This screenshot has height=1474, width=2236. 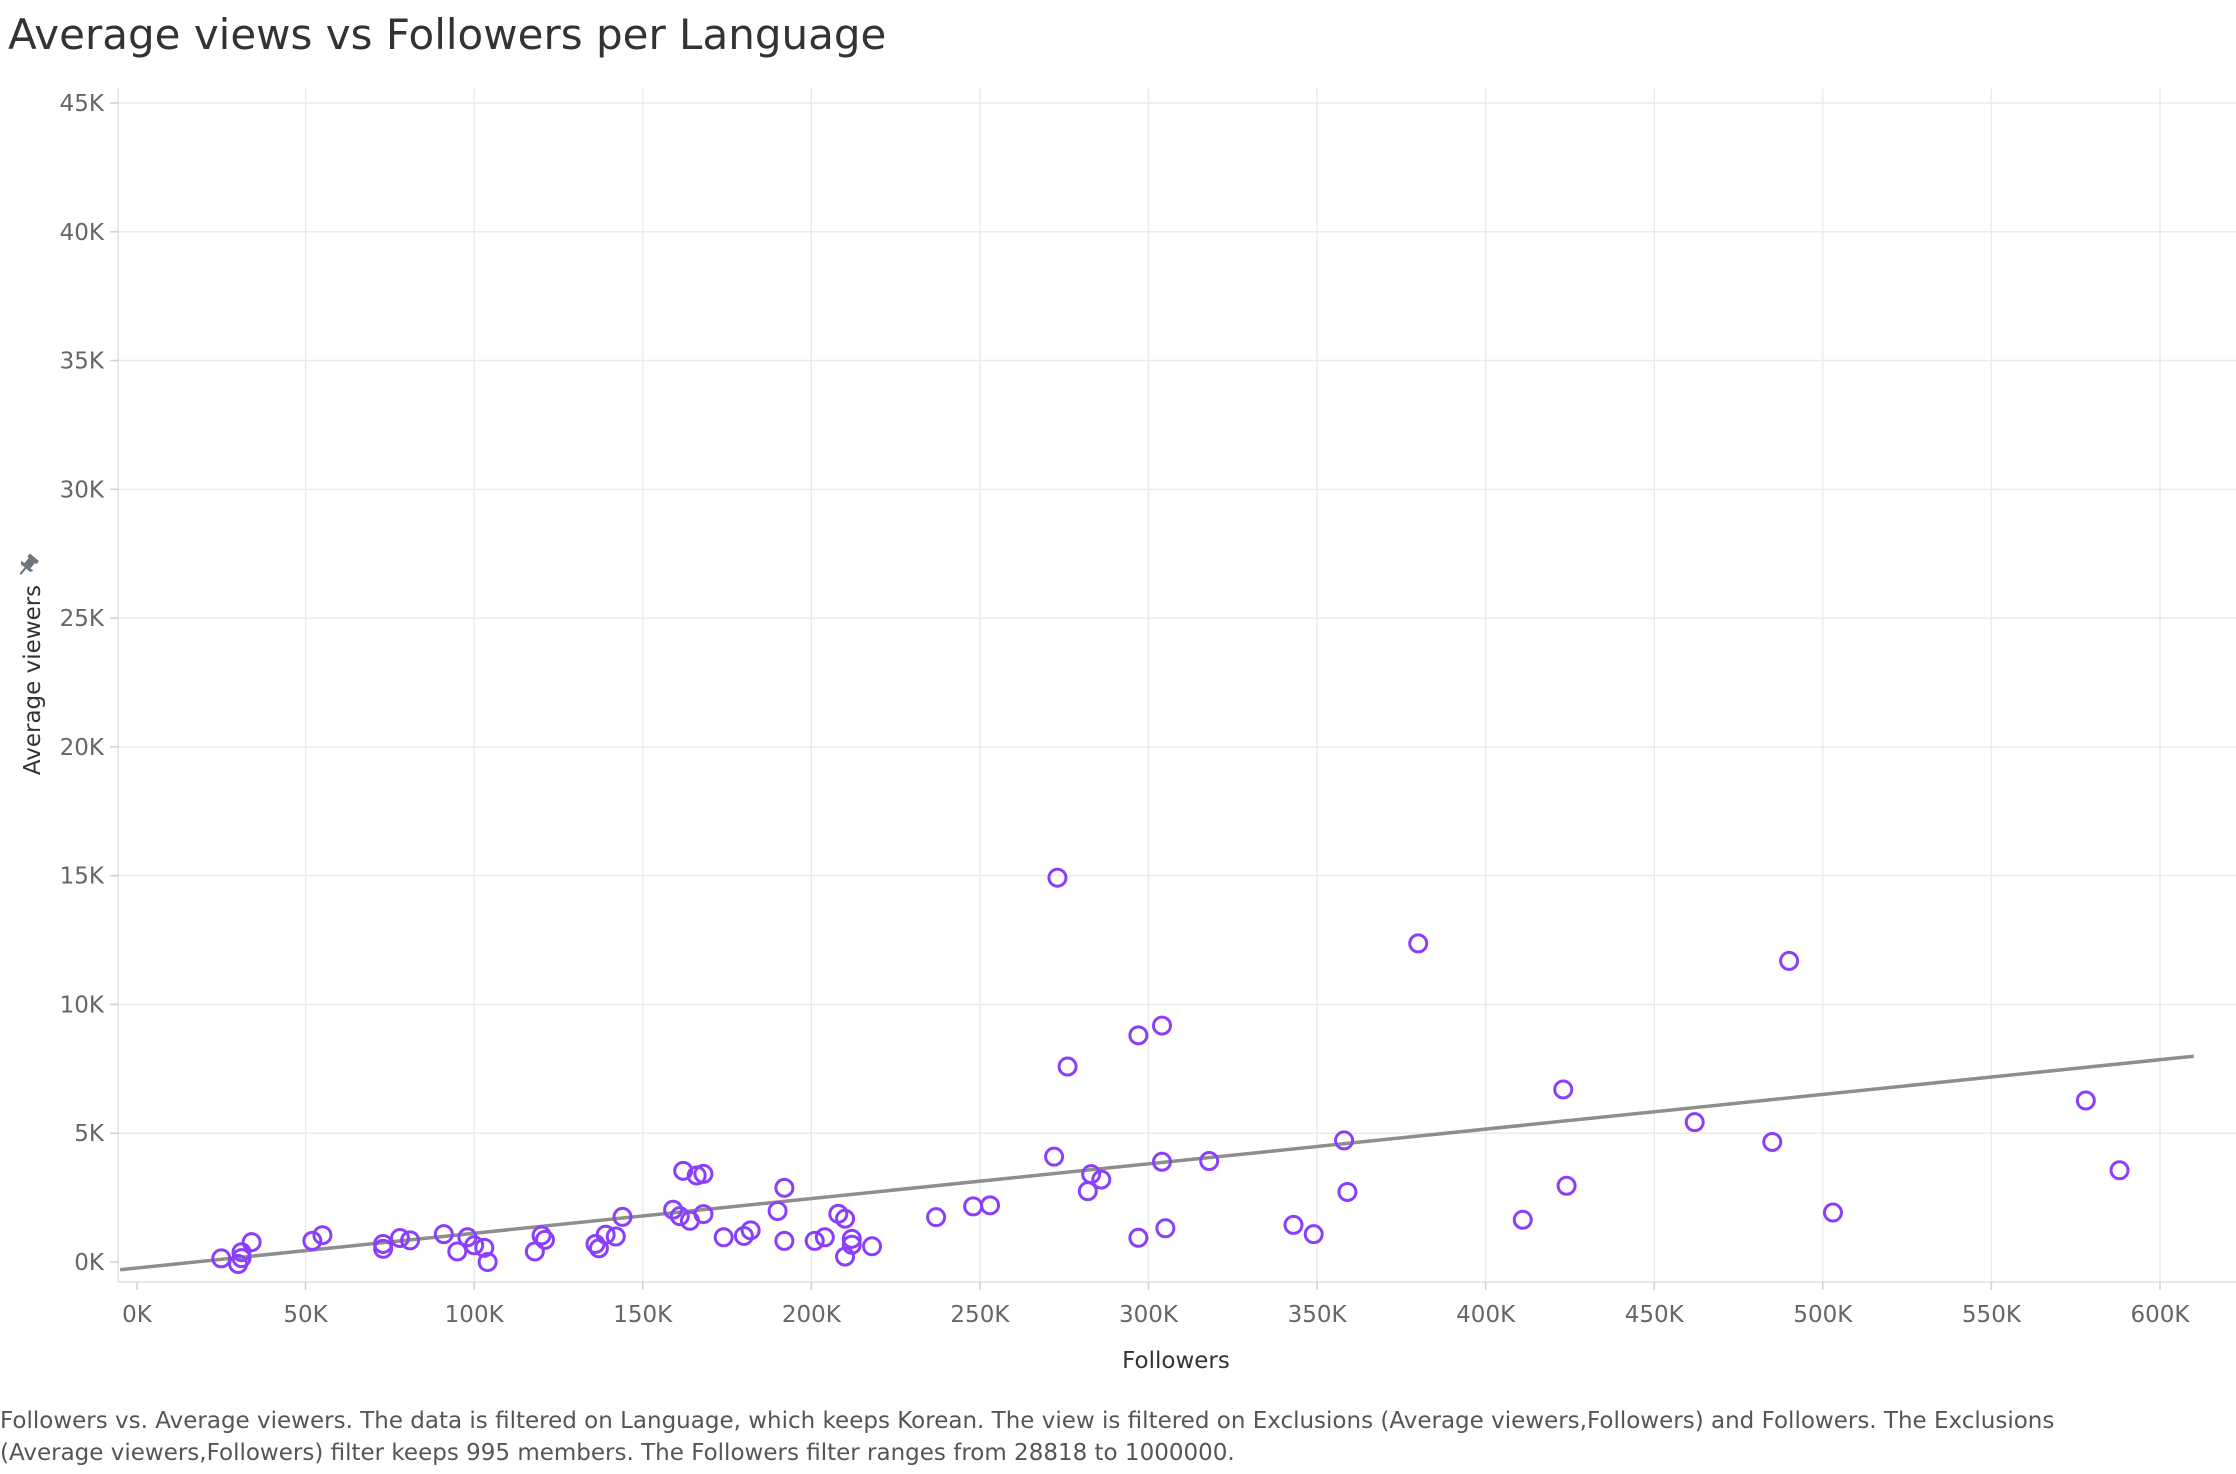 I want to click on x-tick-label: 250K, so click(x=980, y=1315).